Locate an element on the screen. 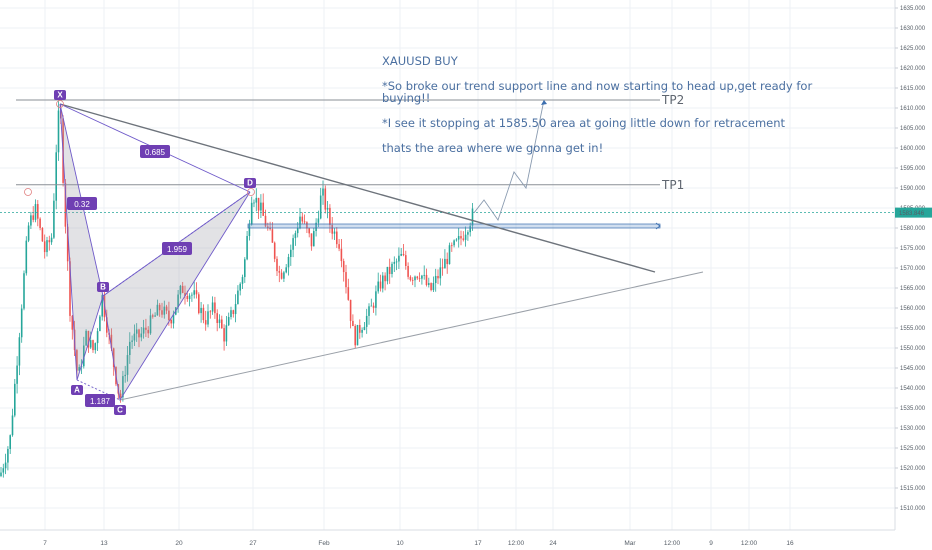 This screenshot has height=550, width=932. ratio-label: 0.685 is located at coordinates (155, 152).